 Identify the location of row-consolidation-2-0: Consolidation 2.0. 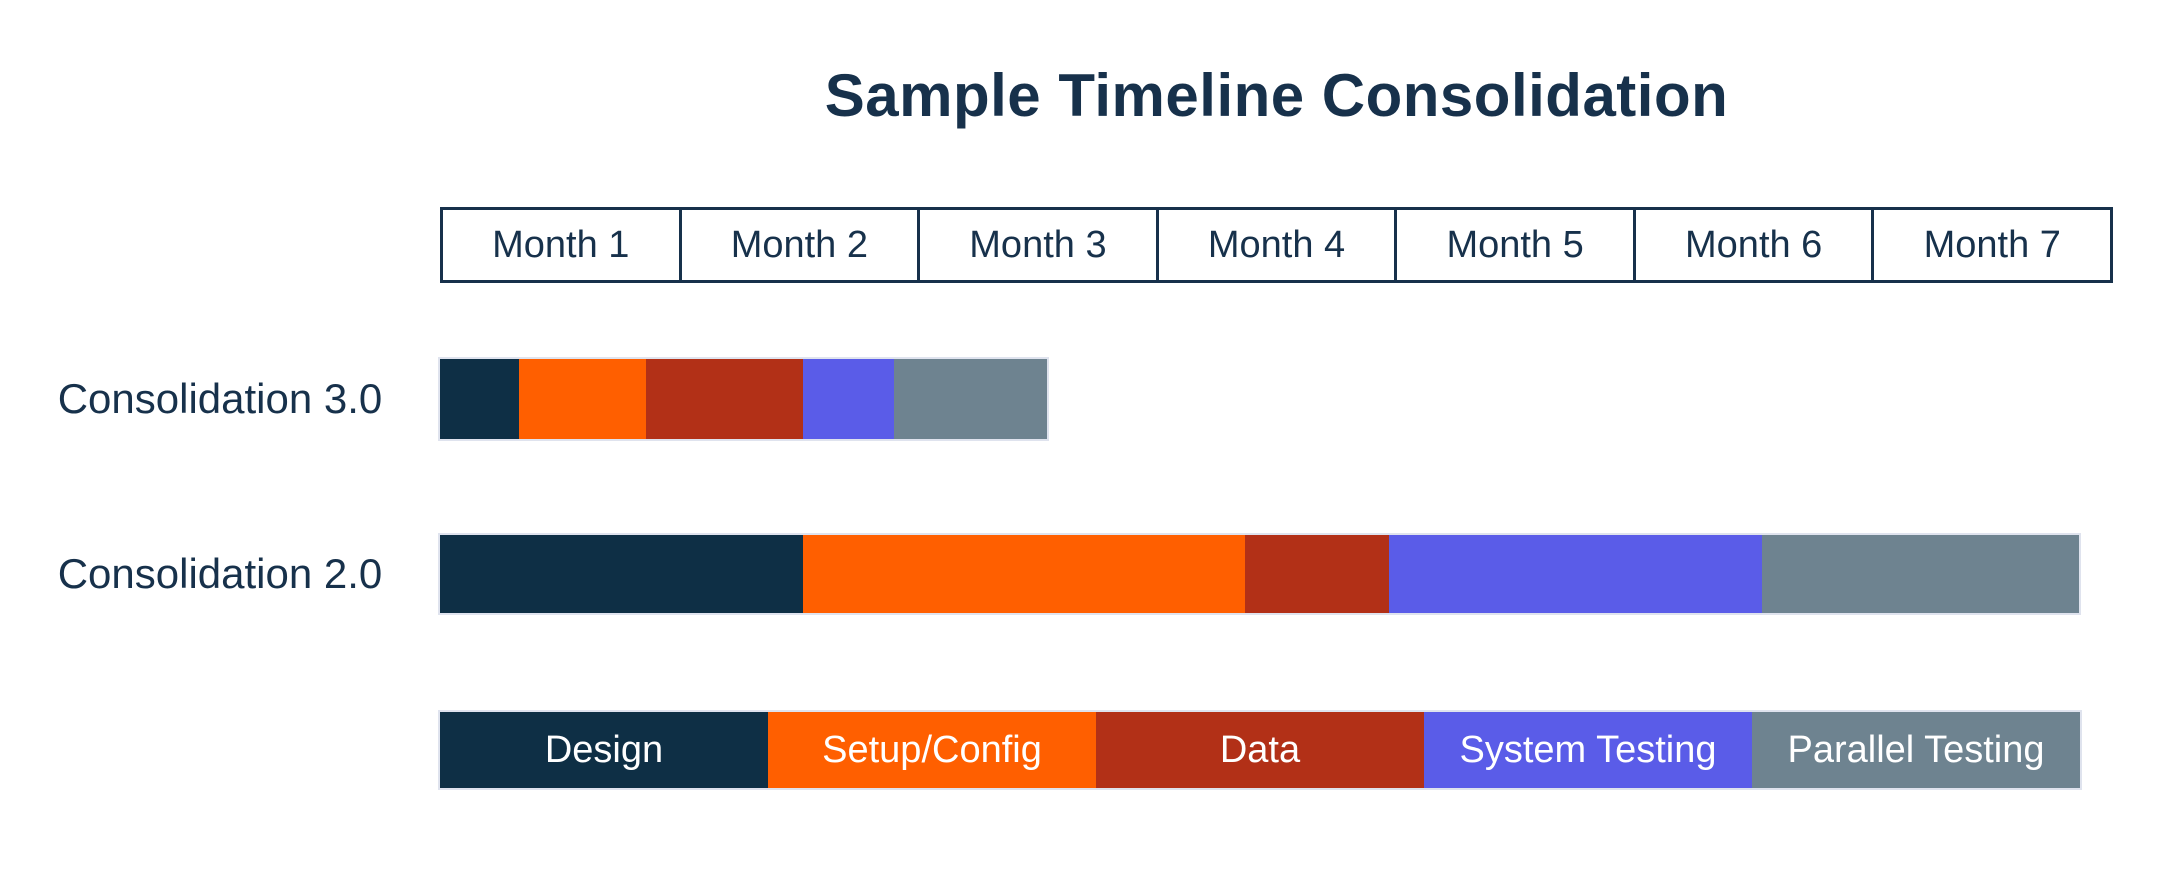
(1084, 574).